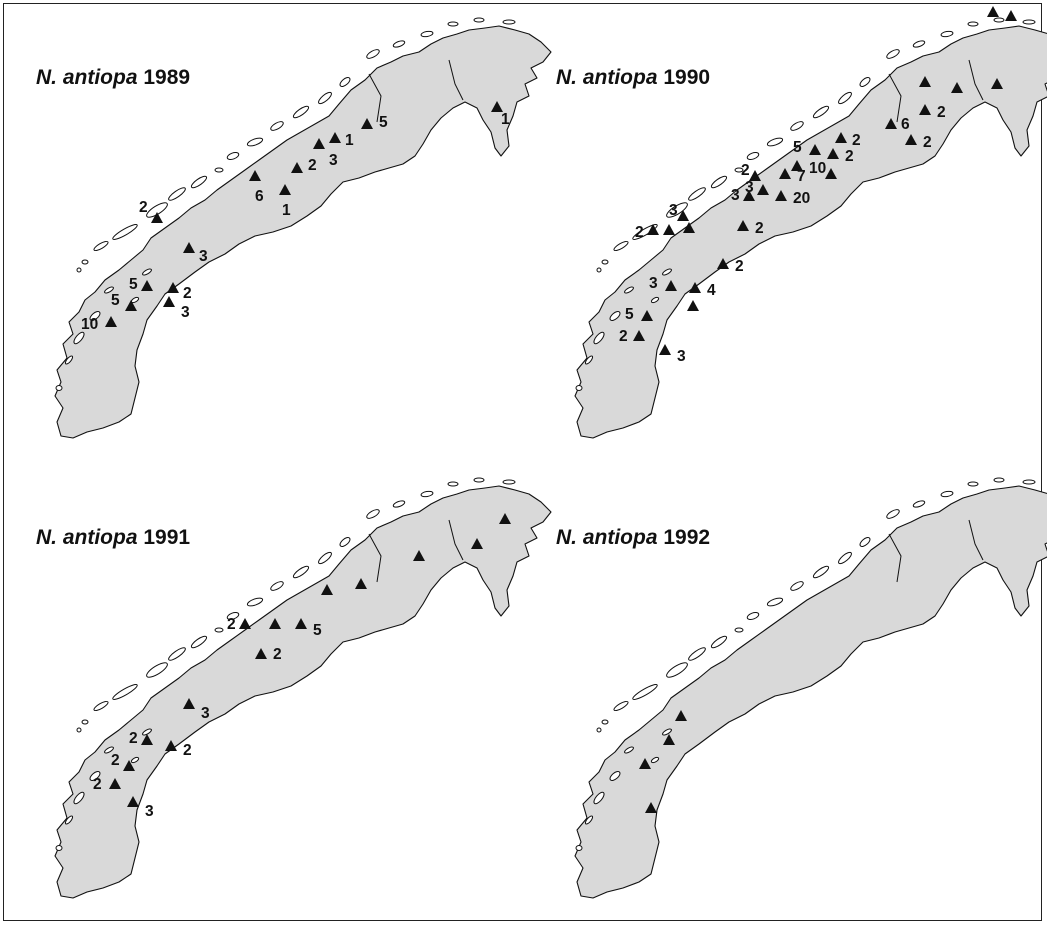  Describe the element at coordinates (817, 168) in the screenshot. I see `record-count: 10` at that location.